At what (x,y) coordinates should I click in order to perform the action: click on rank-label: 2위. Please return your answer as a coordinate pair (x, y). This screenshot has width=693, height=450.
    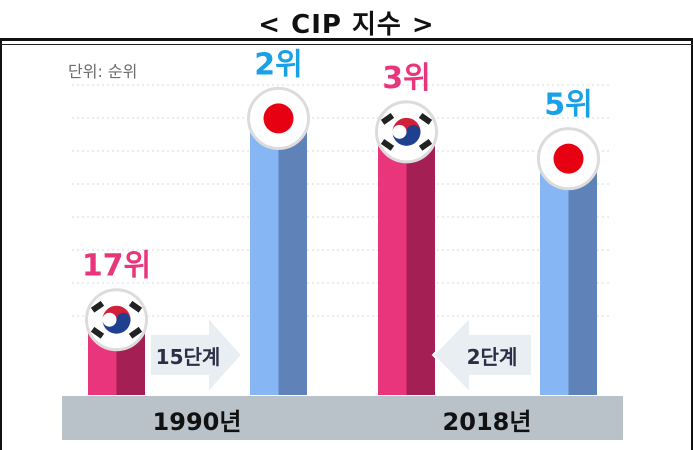
    Looking at the image, I should click on (278, 64).